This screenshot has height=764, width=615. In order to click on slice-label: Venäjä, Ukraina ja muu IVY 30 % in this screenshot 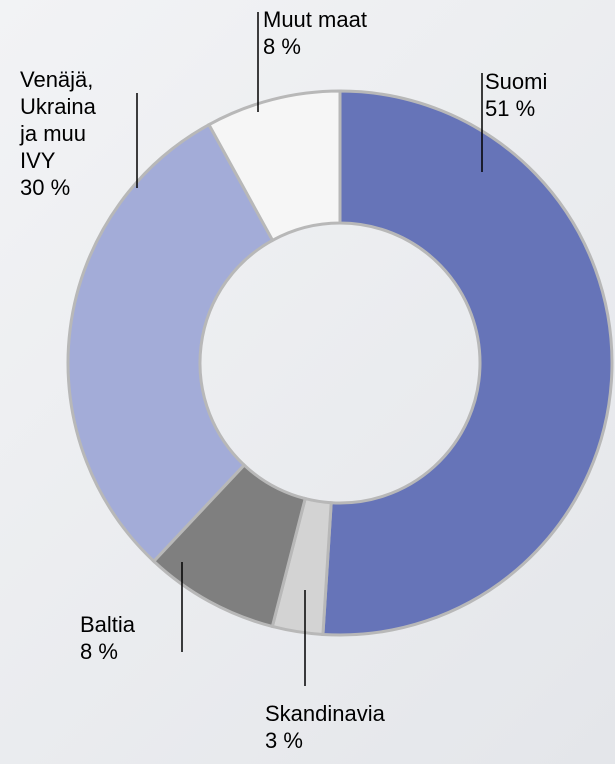, I will do `click(67, 133)`.